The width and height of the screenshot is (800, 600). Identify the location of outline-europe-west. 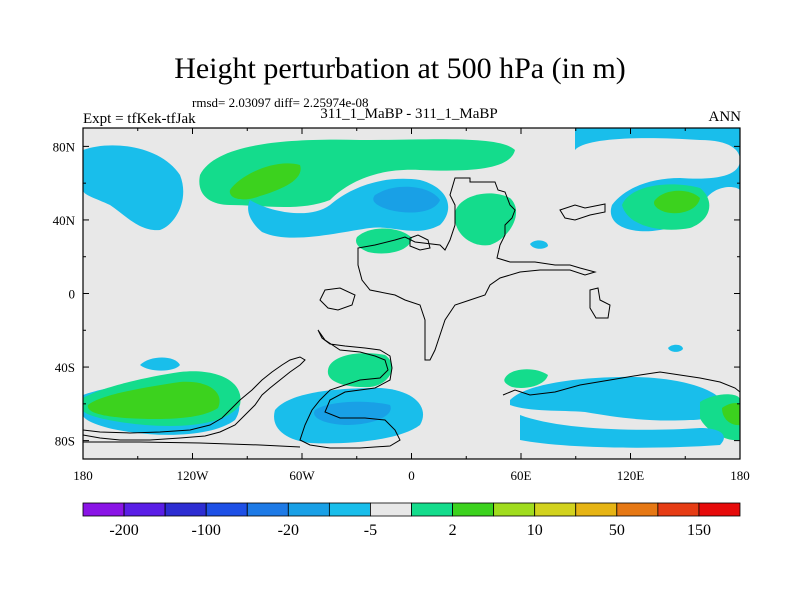
(420, 242).